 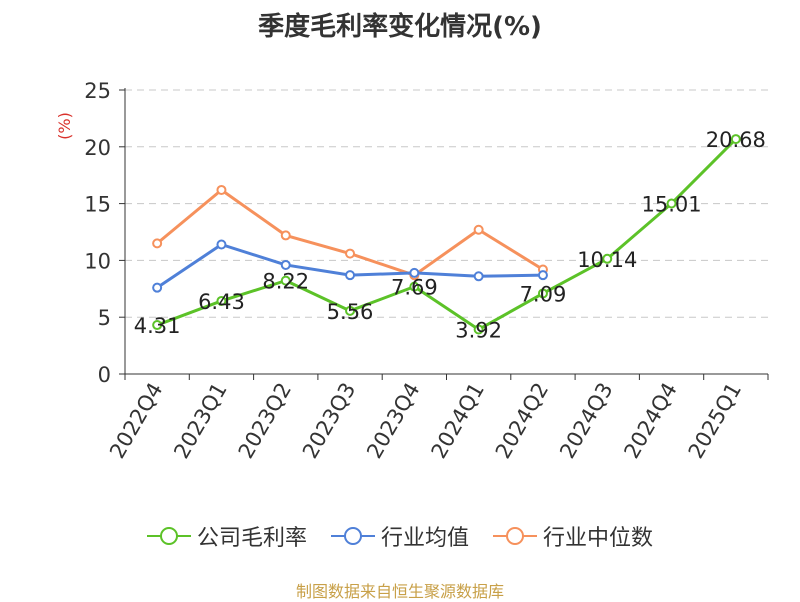 I want to click on x-tick-label: 2023Q3, so click(x=329, y=421).